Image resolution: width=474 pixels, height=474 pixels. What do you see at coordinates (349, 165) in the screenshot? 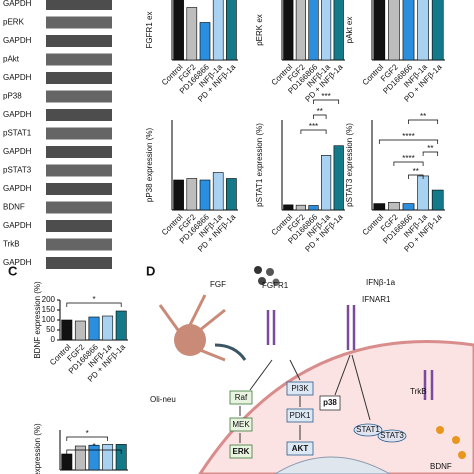
I see `y-axis-label: pSTAT3 expression (%)` at bounding box center [349, 165].